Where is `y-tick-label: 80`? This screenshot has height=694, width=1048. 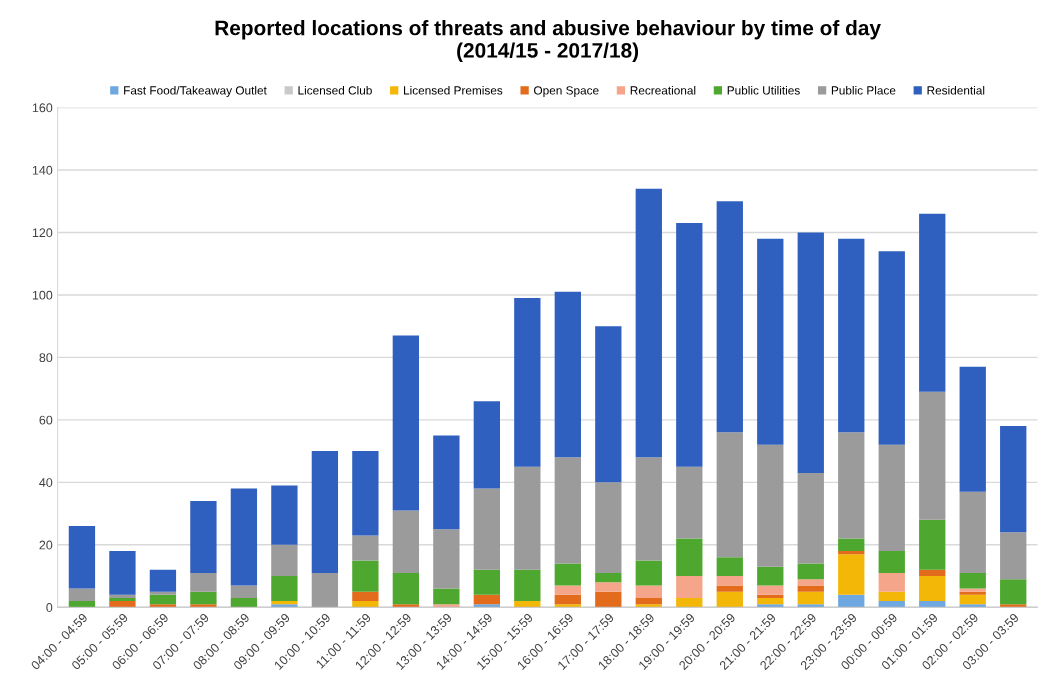 y-tick-label: 80 is located at coordinates (46, 358).